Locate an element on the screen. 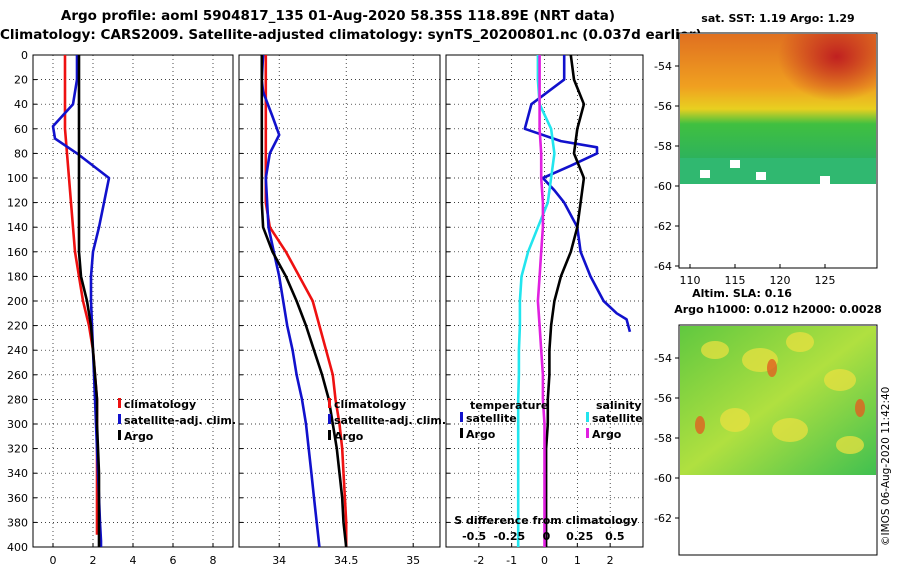  depth-tick-label: 260 is located at coordinates (17, 375).